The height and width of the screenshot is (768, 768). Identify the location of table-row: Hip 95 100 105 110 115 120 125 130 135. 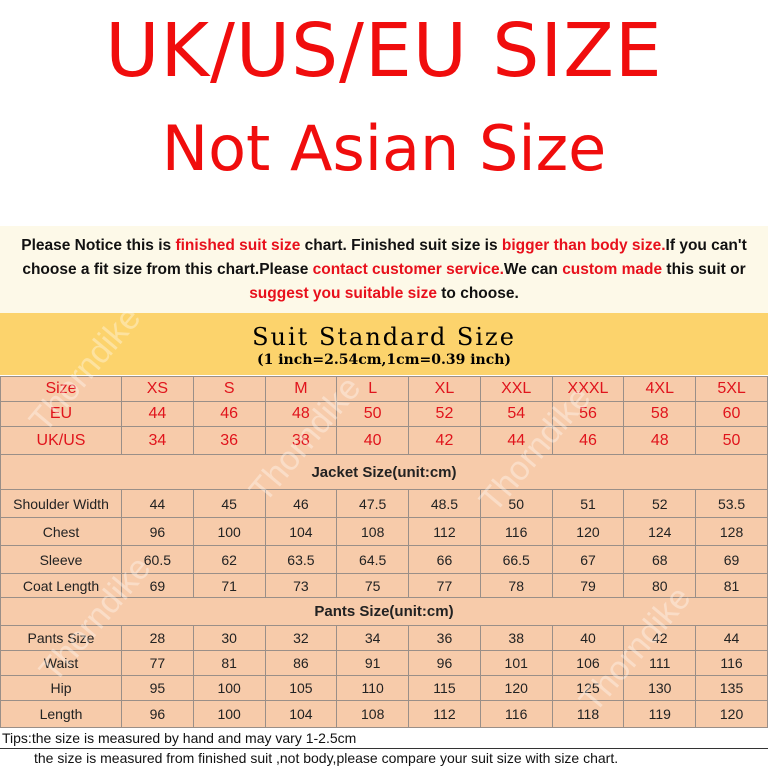
(384, 688).